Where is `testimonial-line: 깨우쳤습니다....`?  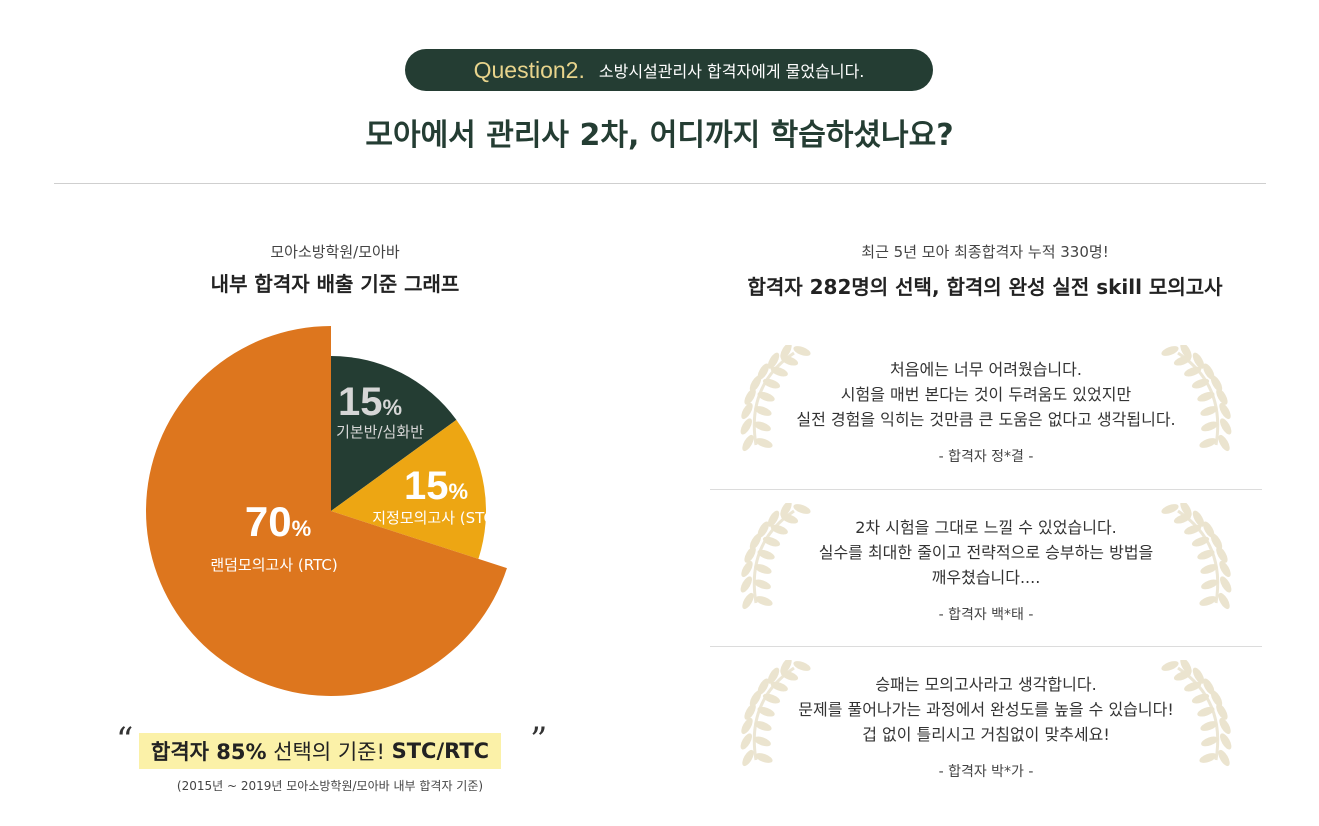 testimonial-line: 깨우쳤습니다.... is located at coordinates (986, 577).